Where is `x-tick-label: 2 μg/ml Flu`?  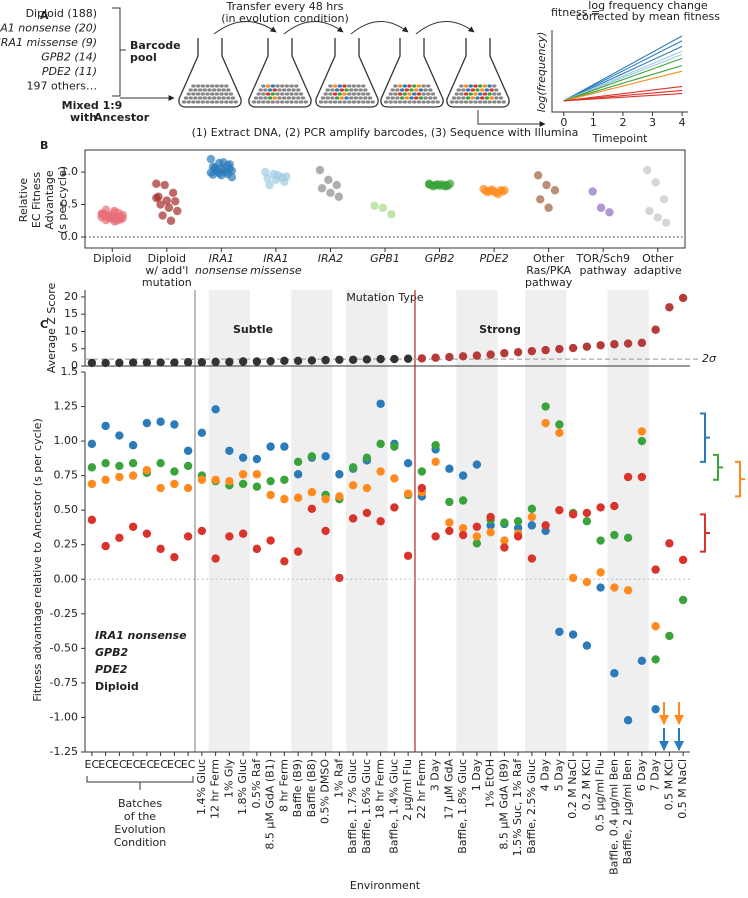 x-tick-label: 2 μg/ml Flu is located at coordinates (407, 790).